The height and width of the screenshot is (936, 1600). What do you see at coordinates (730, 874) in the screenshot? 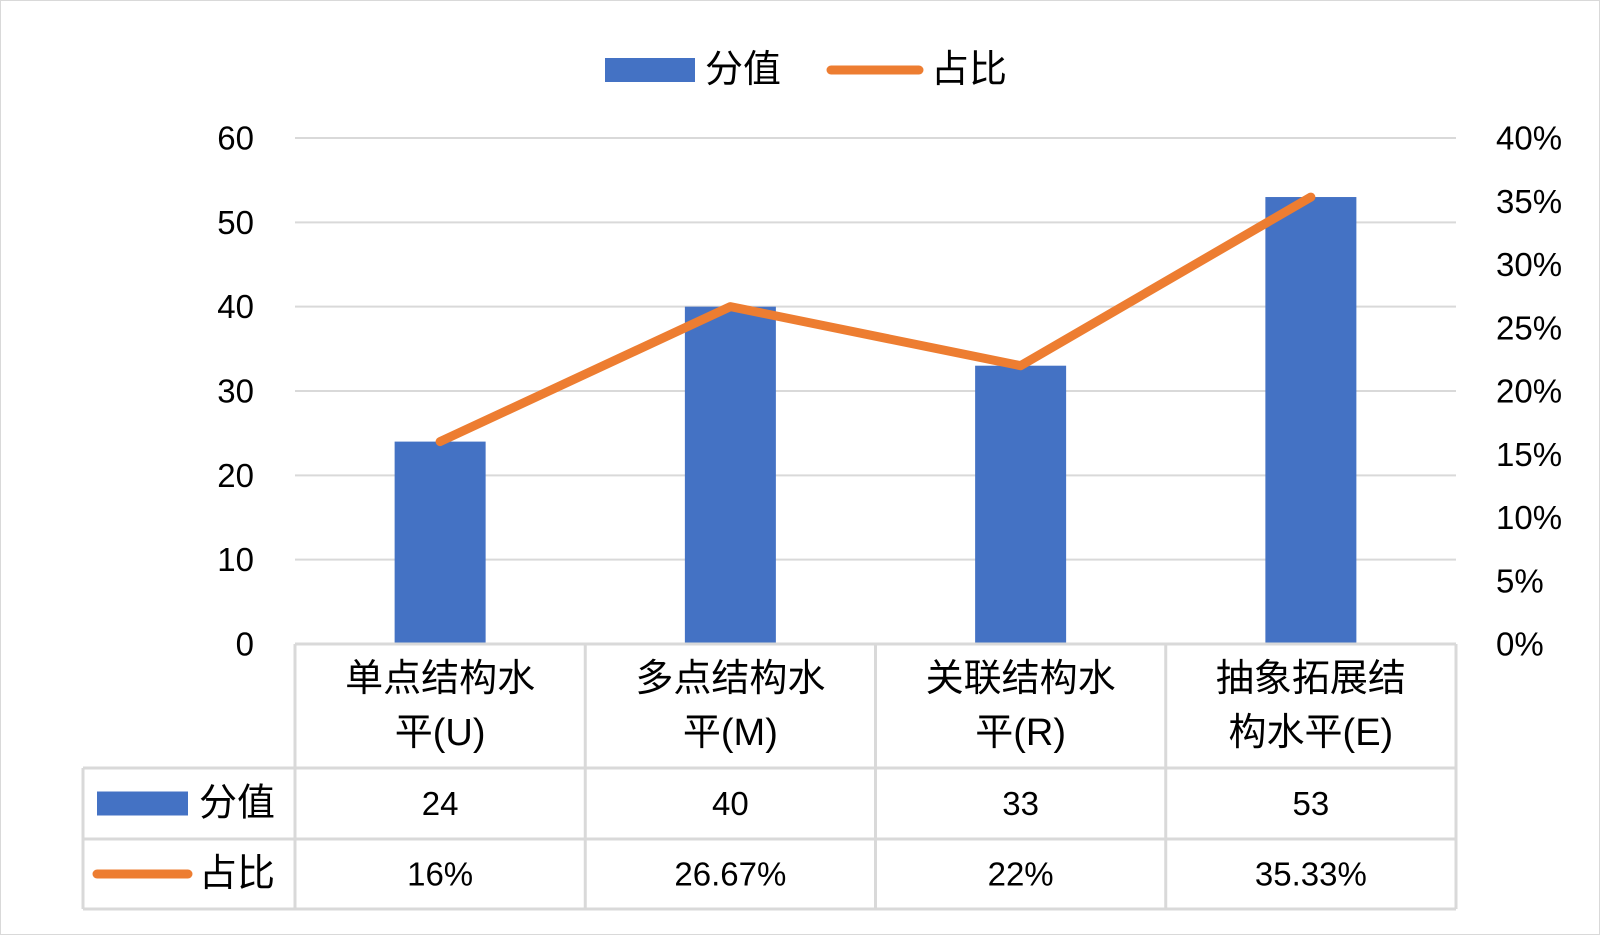
I see `table-cell-line-value: 26.67%` at bounding box center [730, 874].